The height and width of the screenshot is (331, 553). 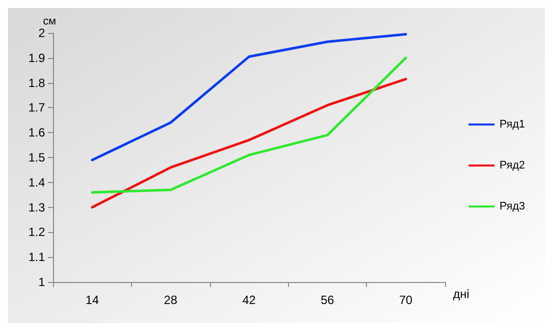 I want to click on legend-label: Ряд1, so click(x=513, y=124).